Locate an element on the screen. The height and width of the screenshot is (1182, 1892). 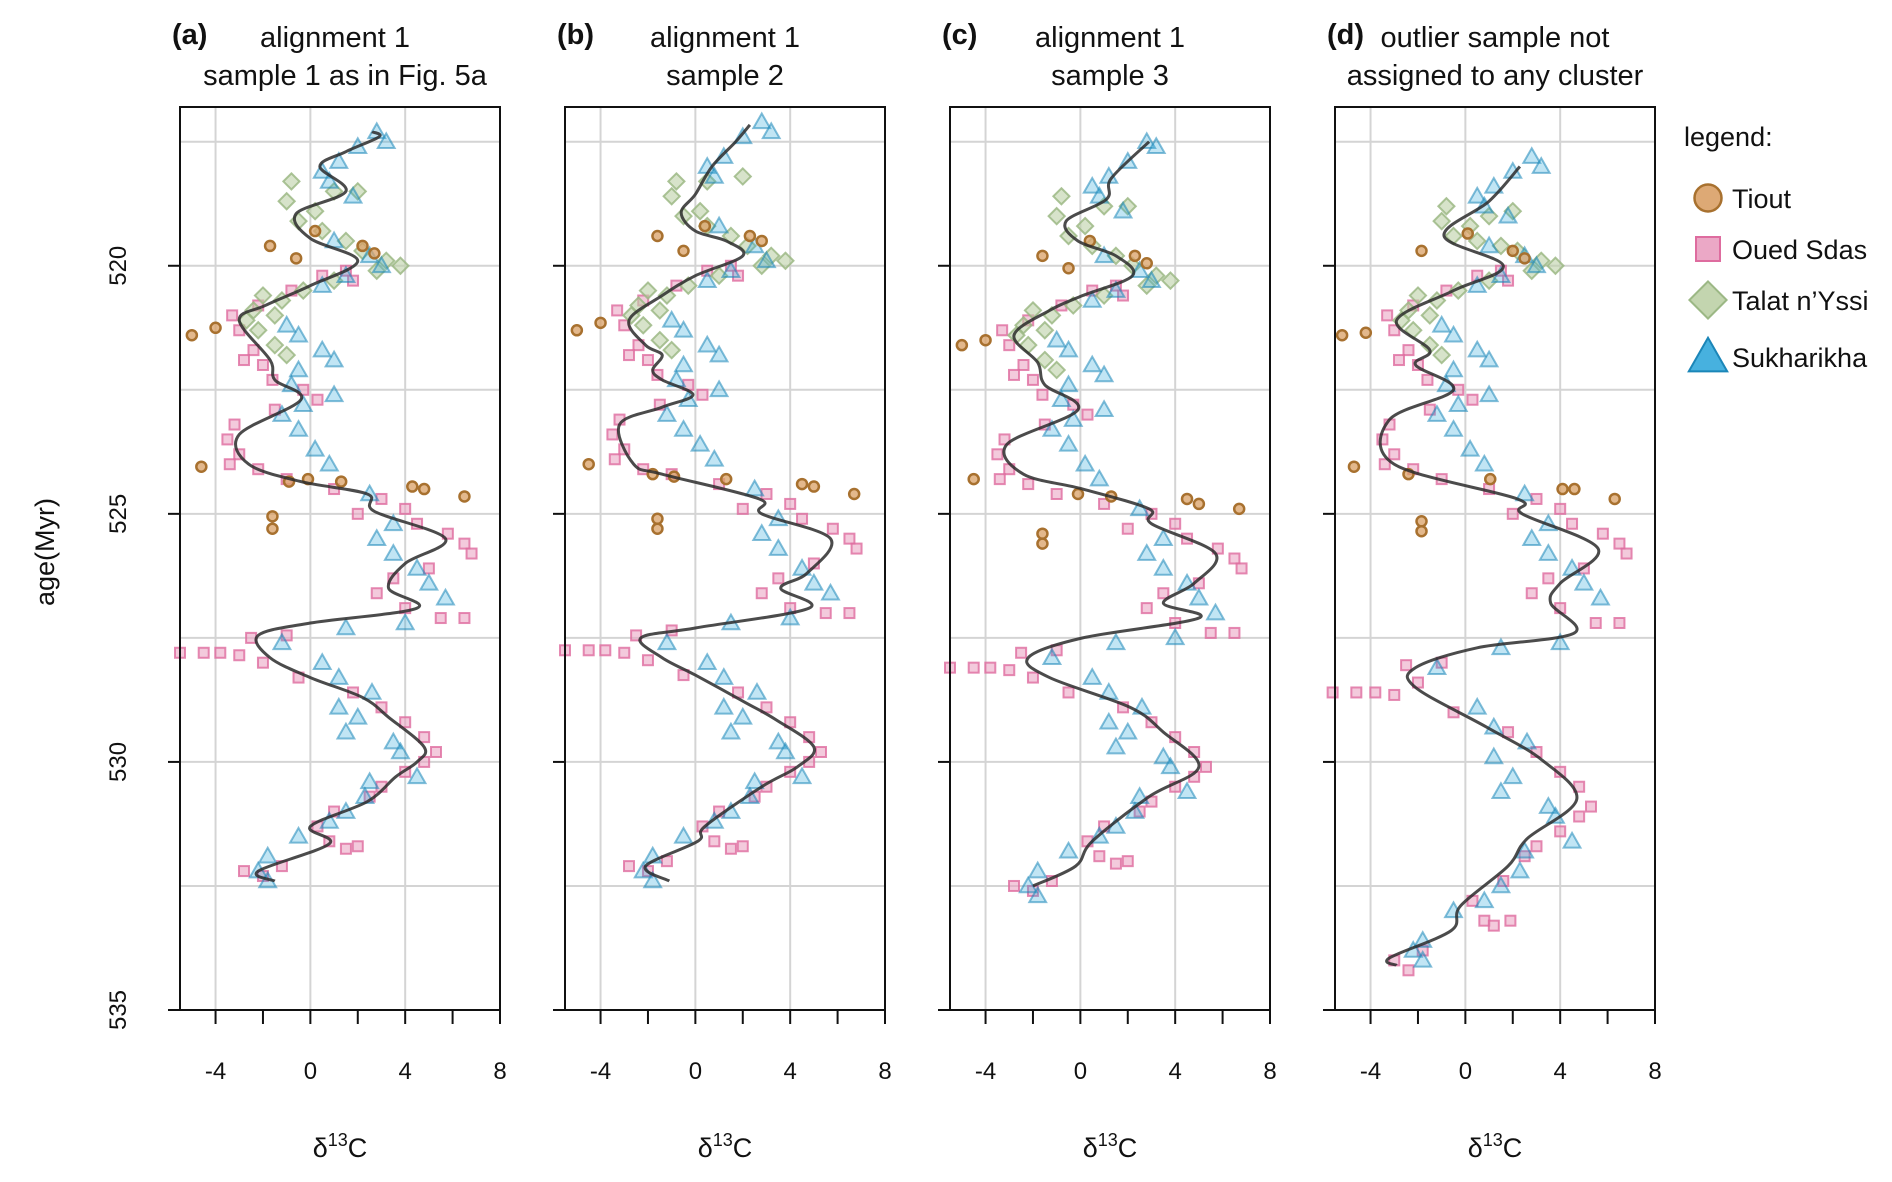
panel-label: (c) is located at coordinates (959, 35).